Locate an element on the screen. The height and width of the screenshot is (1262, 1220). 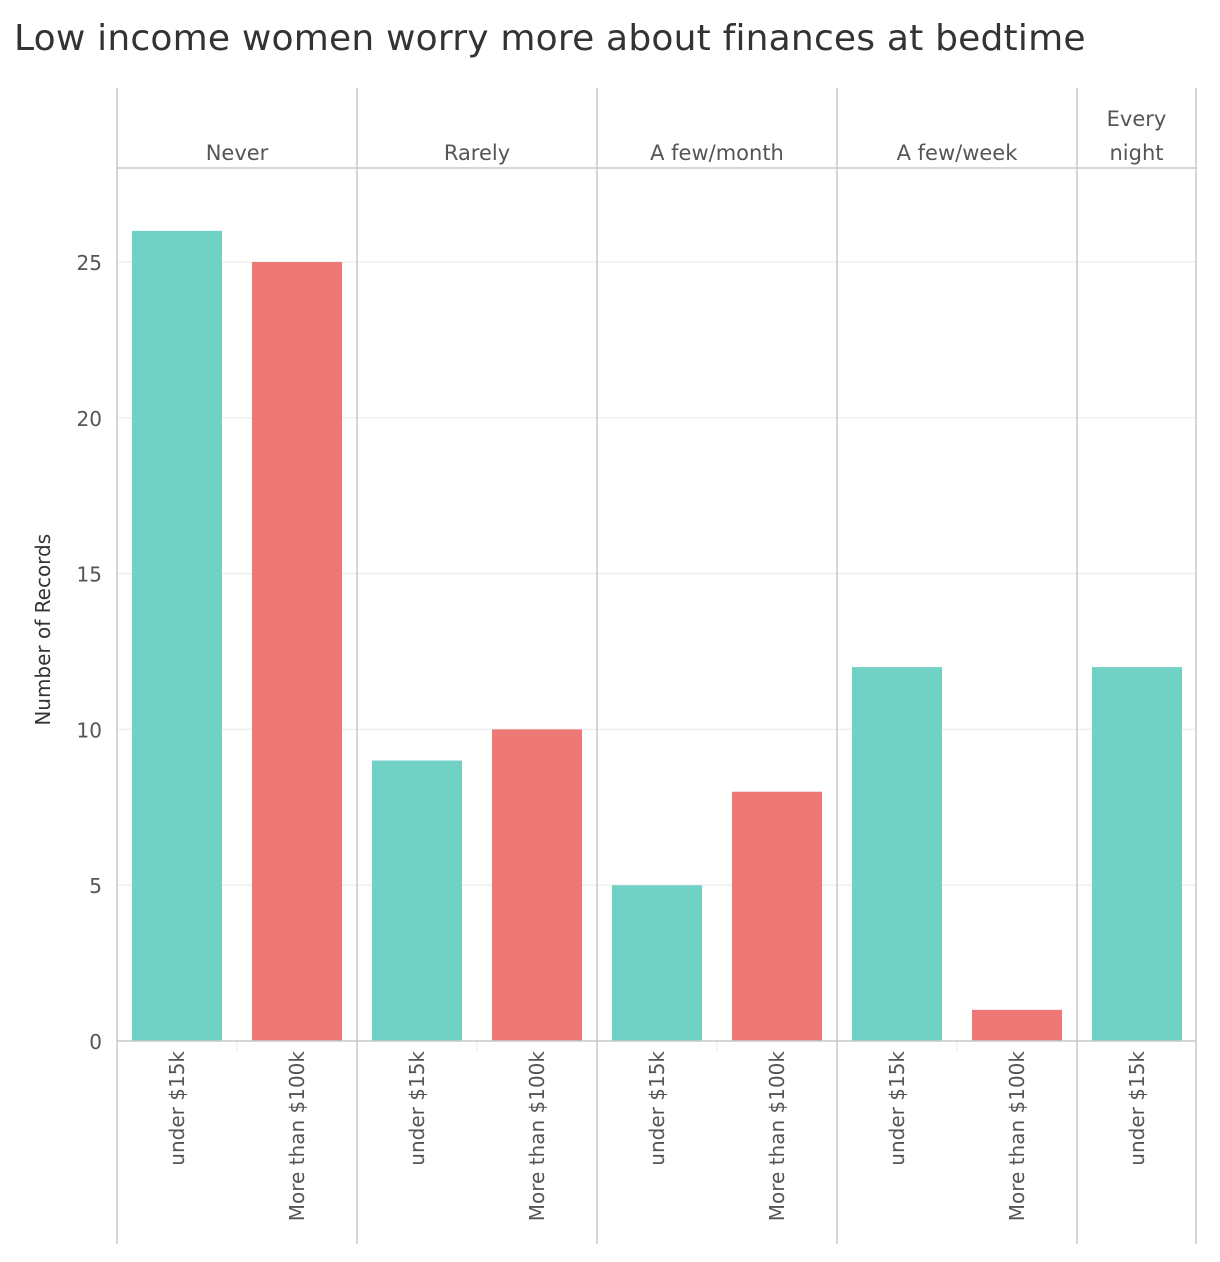
y-tick-label: 20 is located at coordinates (89, 419).